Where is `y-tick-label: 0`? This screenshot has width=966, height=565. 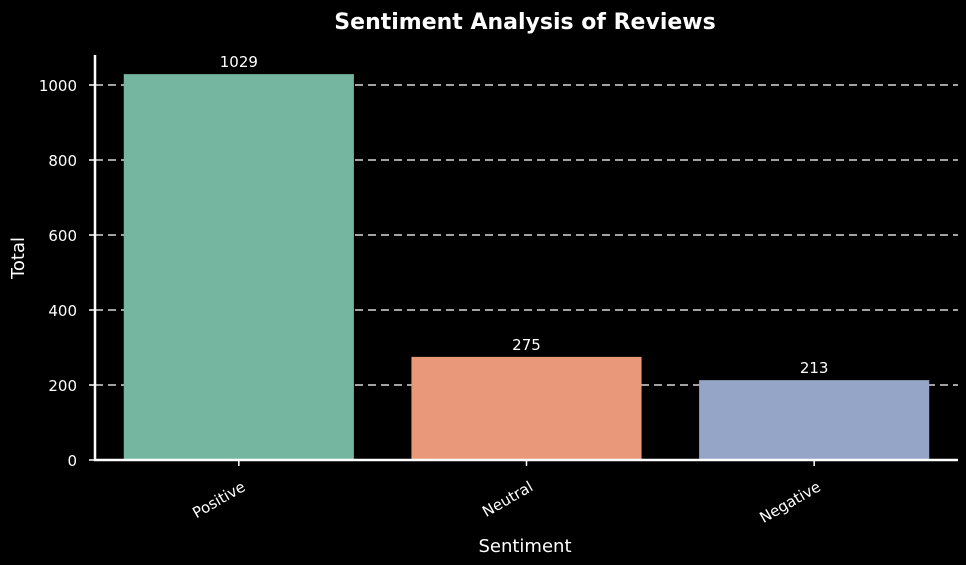
y-tick-label: 0 is located at coordinates (72, 461).